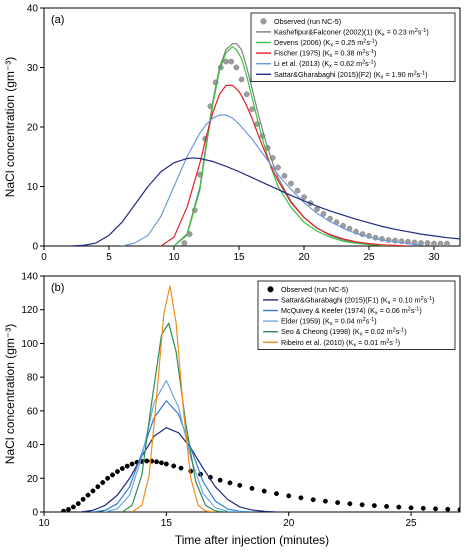 The width and height of the screenshot is (465, 555). What do you see at coordinates (33, 68) in the screenshot?
I see `y-tick-label: 30` at bounding box center [33, 68].